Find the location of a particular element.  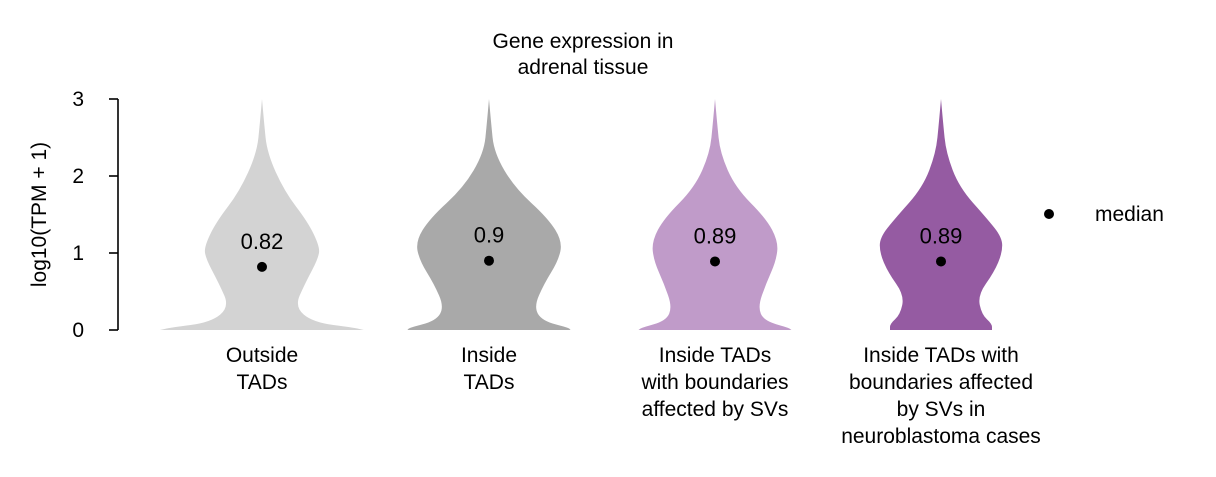

y-axis-label: log10(TPM + 1) is located at coordinates (39, 214).